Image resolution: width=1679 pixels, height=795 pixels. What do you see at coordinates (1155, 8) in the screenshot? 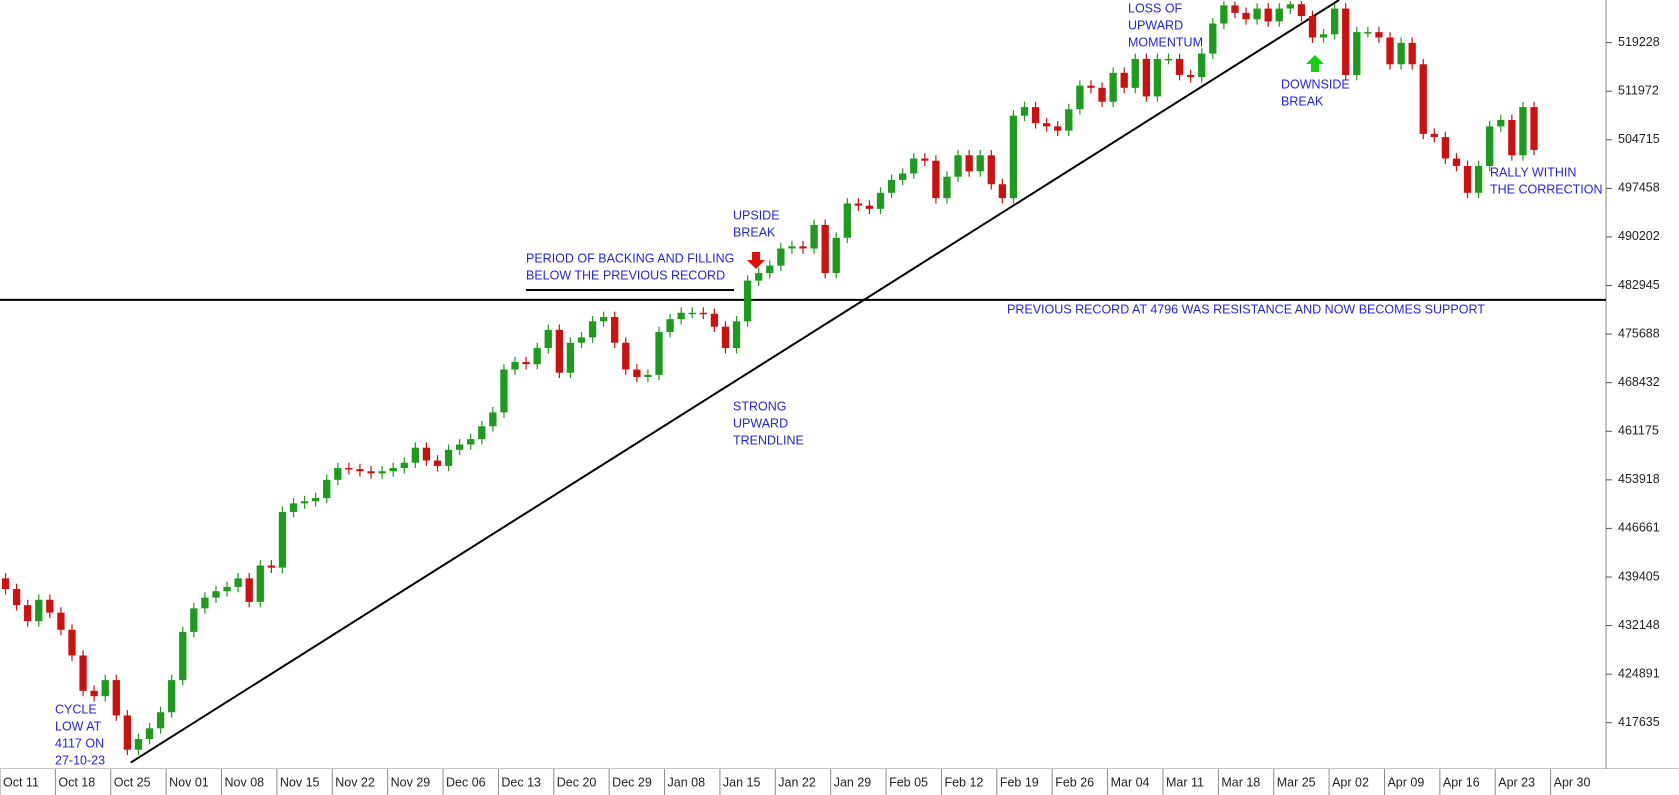
I see `annotation: LOSS OF` at bounding box center [1155, 8].